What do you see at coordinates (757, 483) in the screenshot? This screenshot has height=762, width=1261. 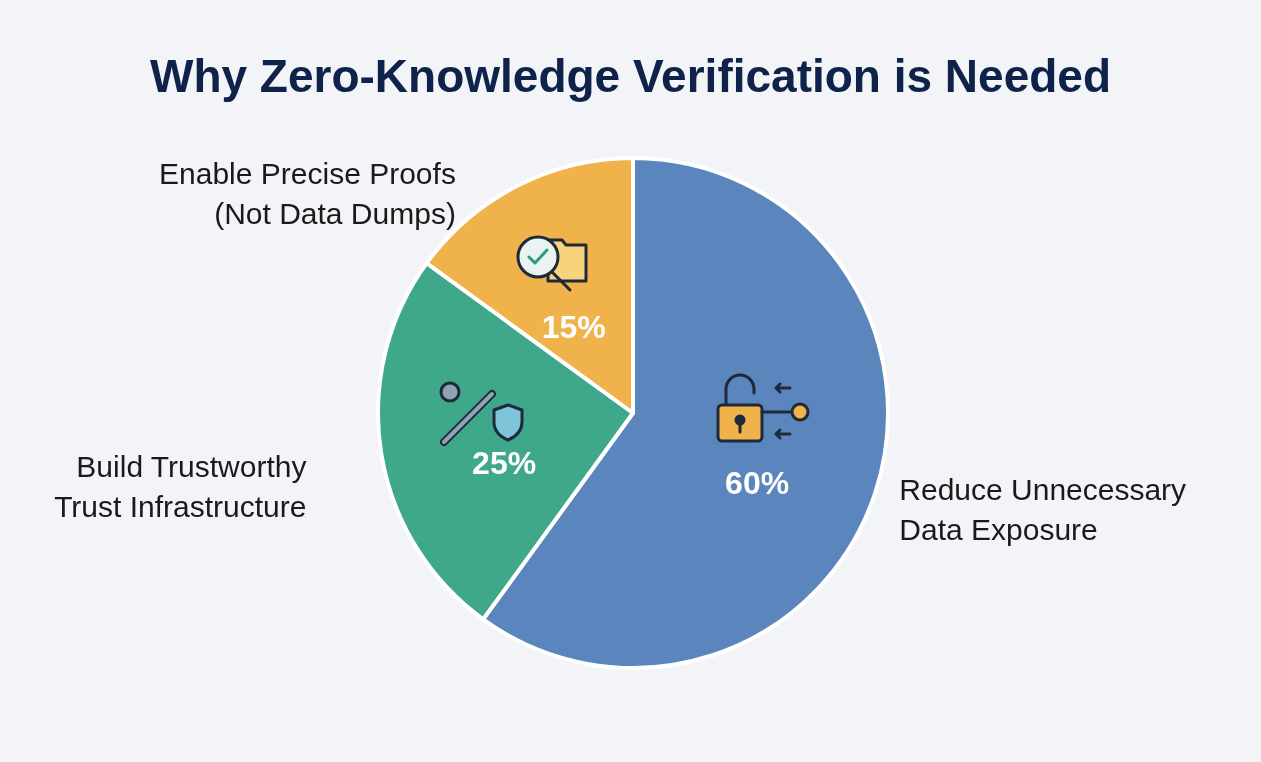 I see `data-label: 60%` at bounding box center [757, 483].